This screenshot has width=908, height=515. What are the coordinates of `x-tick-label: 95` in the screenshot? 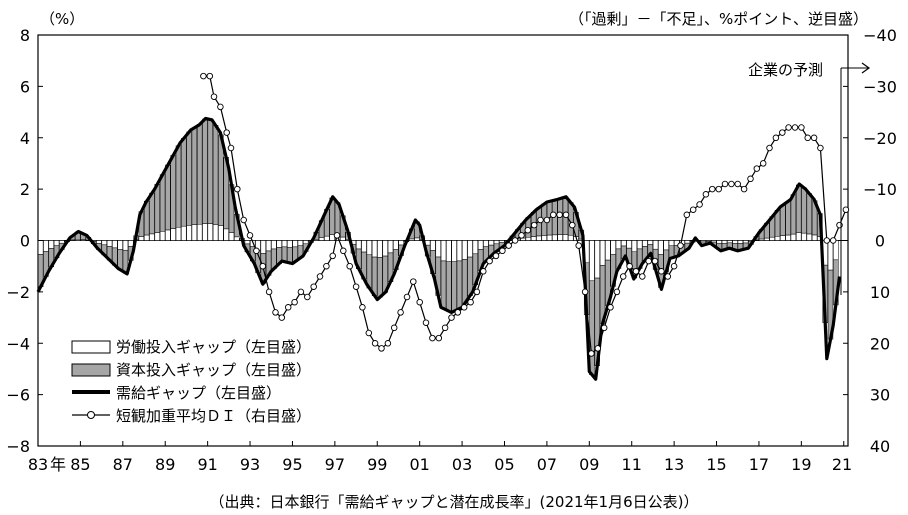 It's located at (292, 464).